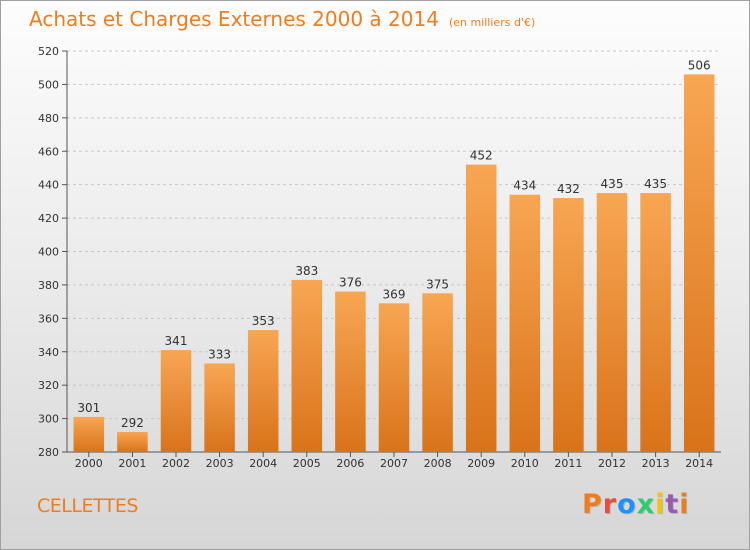 The width and height of the screenshot is (750, 550). I want to click on commune-name: CELLETTES, so click(87, 506).